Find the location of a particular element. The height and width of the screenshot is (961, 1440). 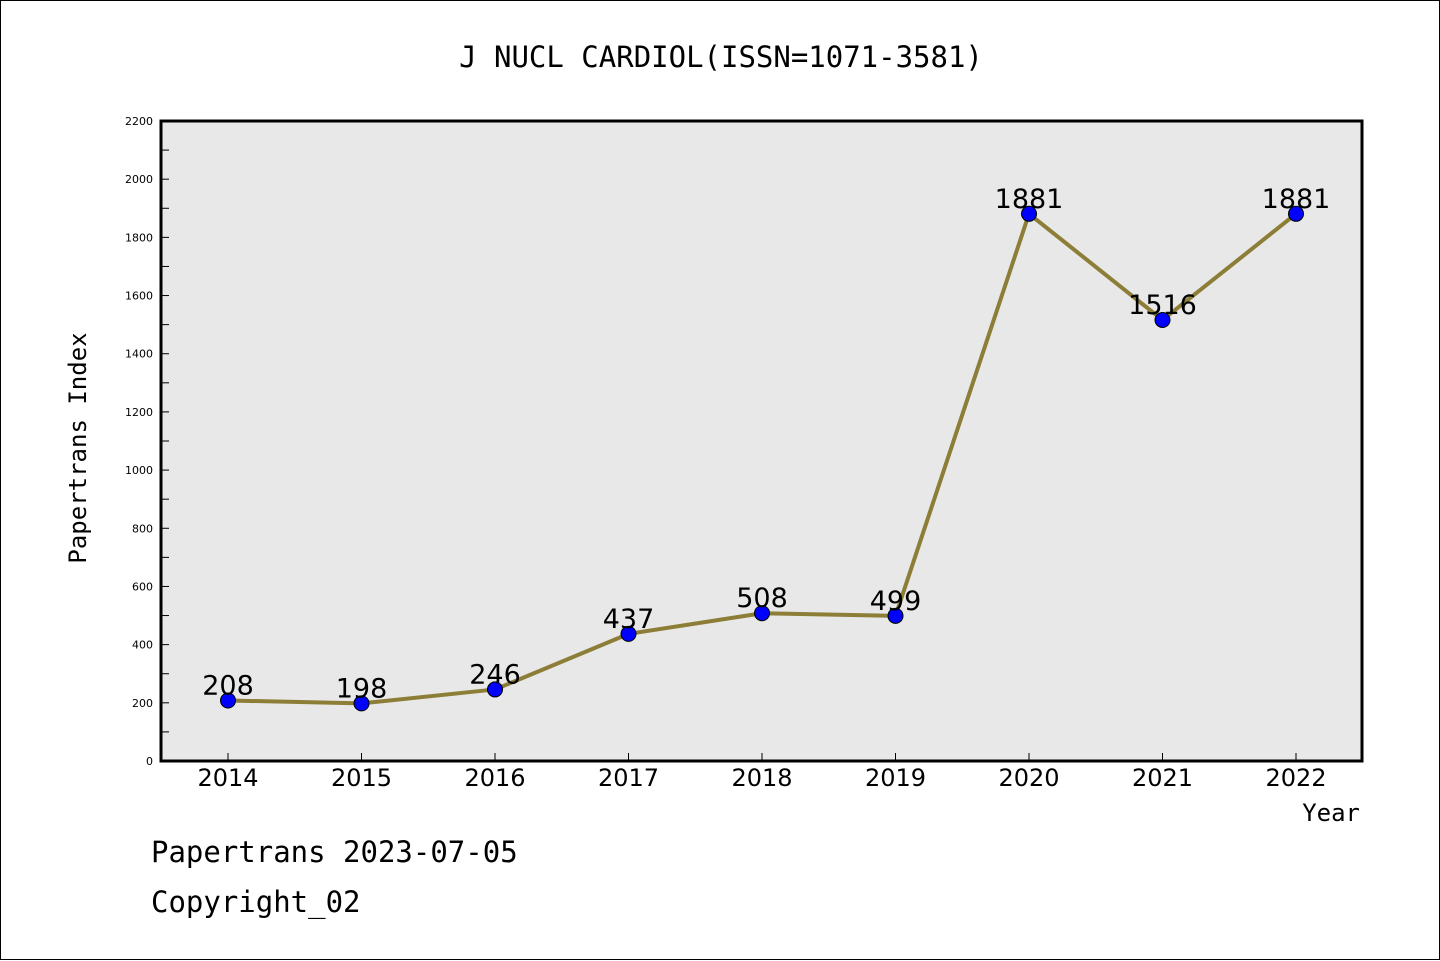

data-label: 508 is located at coordinates (762, 598).